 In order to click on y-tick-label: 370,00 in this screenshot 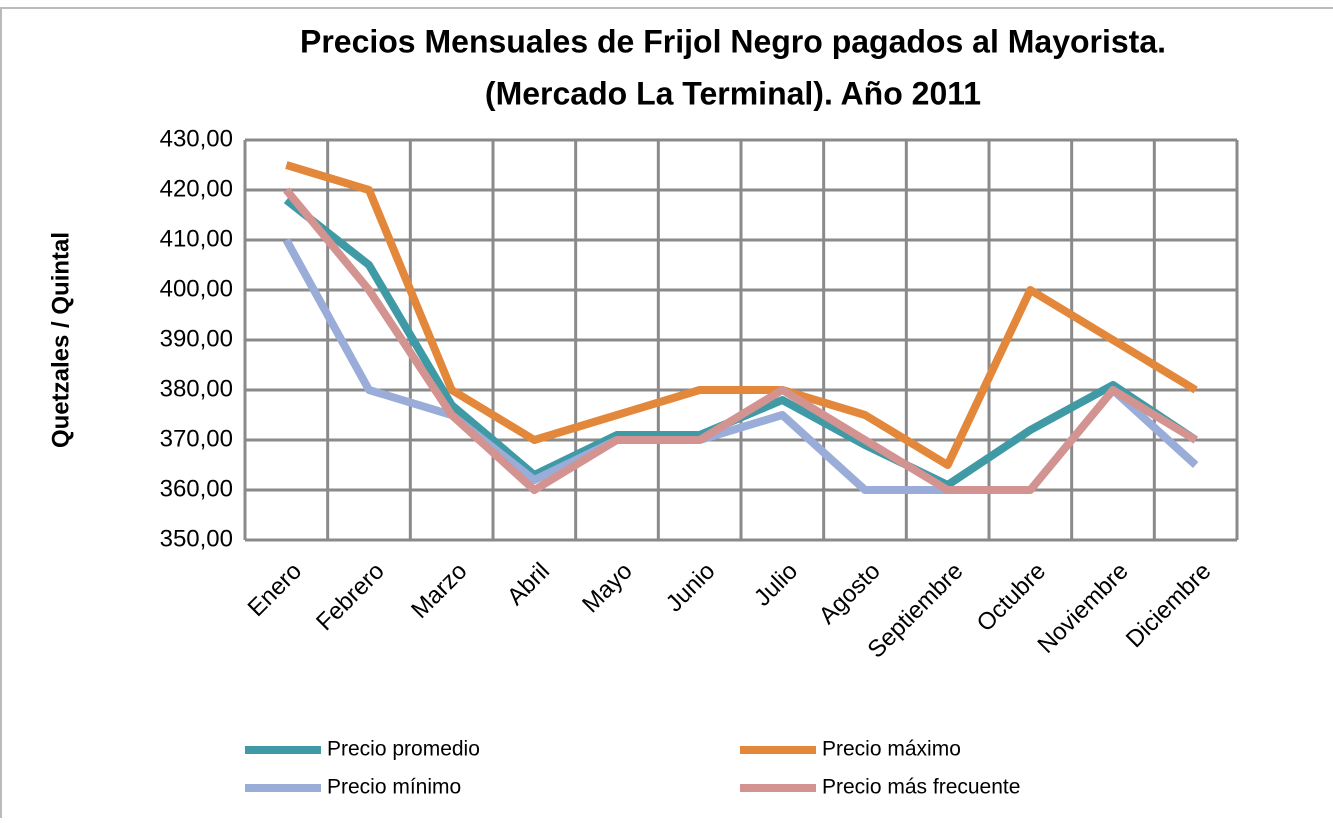, I will do `click(196, 438)`.